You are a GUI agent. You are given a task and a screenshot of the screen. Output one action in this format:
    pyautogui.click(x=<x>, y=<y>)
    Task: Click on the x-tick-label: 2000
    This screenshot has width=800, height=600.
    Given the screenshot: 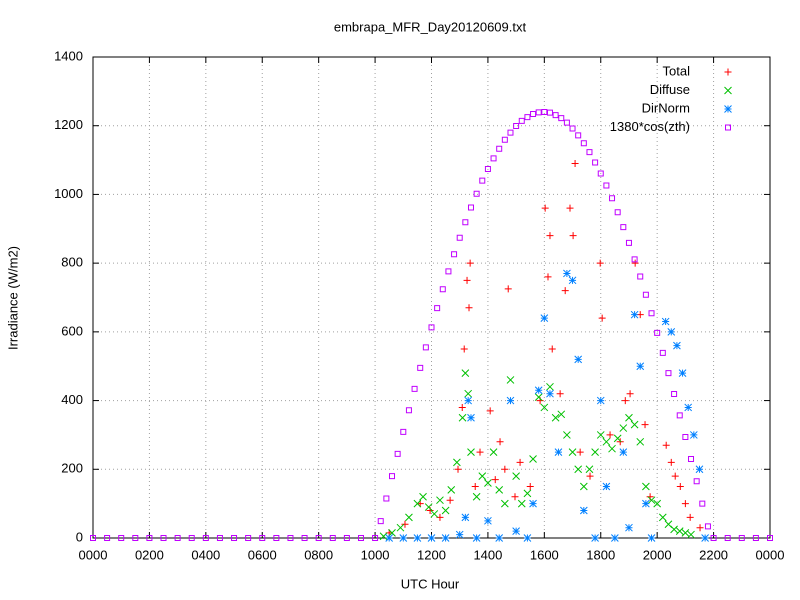 What is the action you would take?
    pyautogui.click(x=657, y=554)
    